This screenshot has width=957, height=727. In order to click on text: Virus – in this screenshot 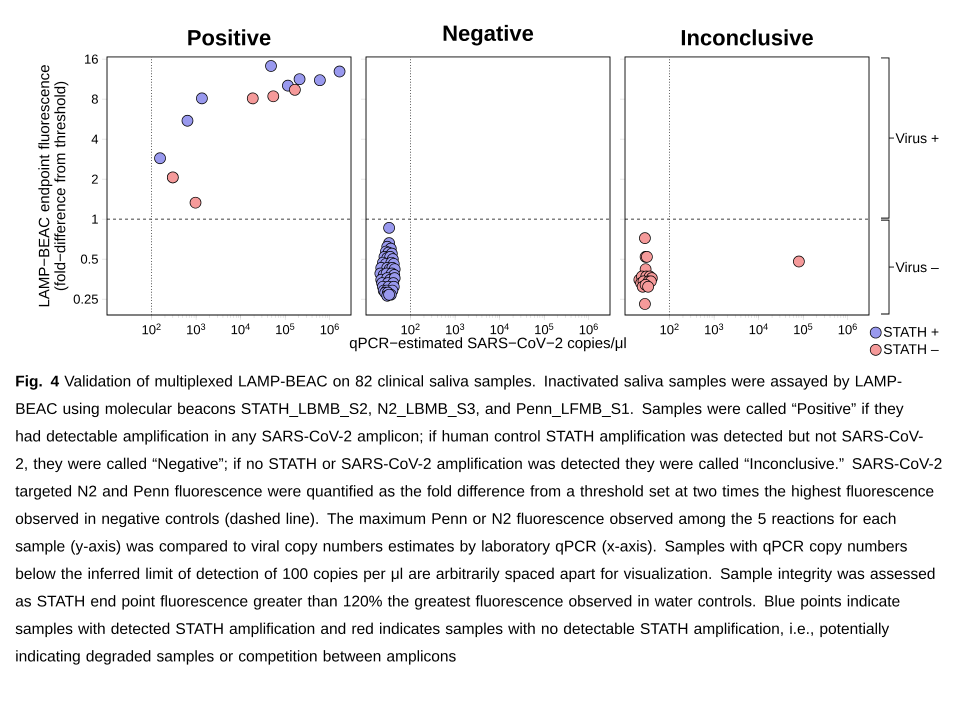, I will do `click(917, 267)`.